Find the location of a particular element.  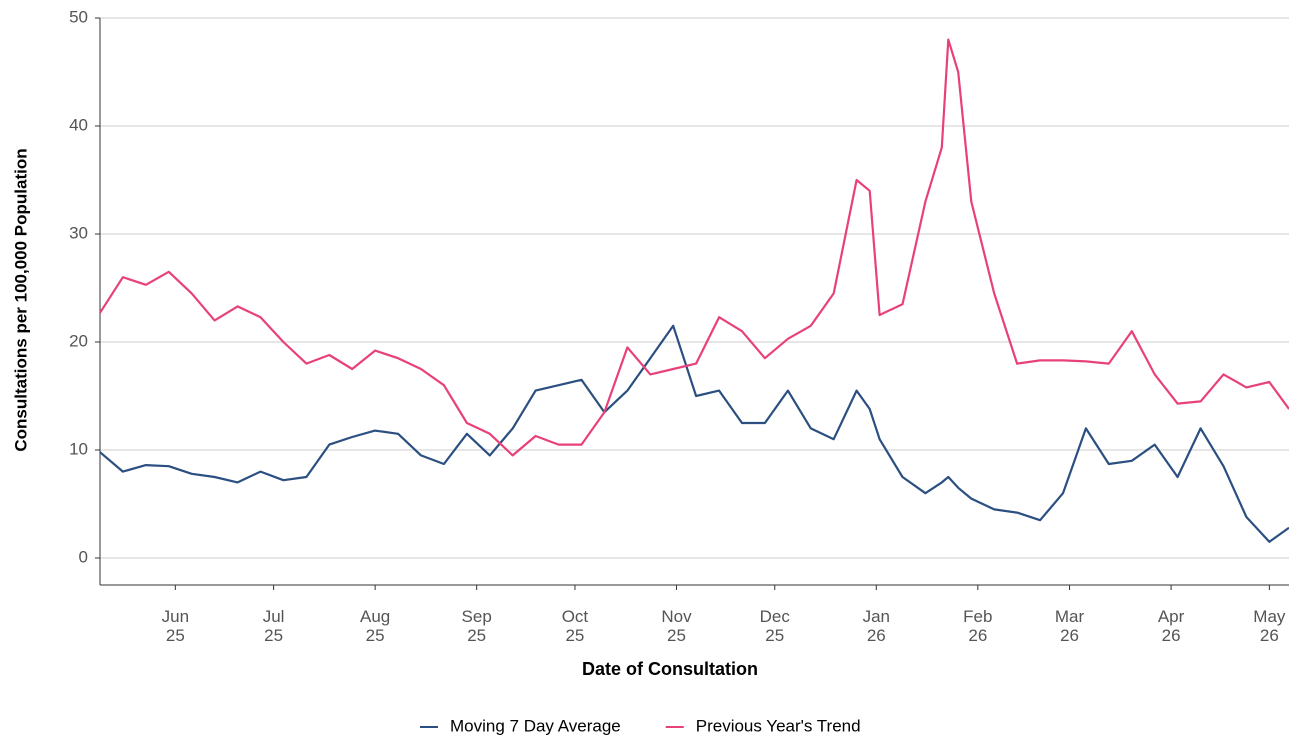

legend-label: Previous Year's Trend is located at coordinates (778, 725).